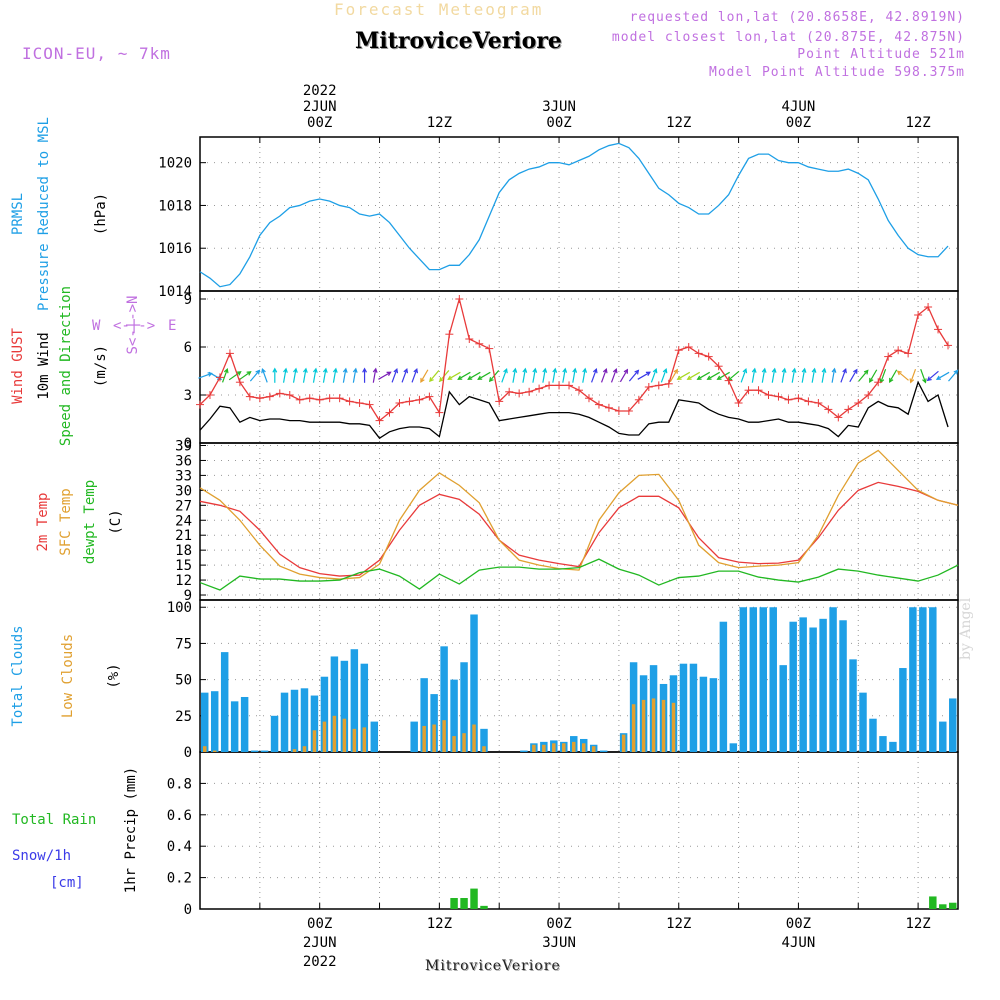  What do you see at coordinates (114, 675) in the screenshot?
I see `cloud-axis-label: (%)` at bounding box center [114, 675].